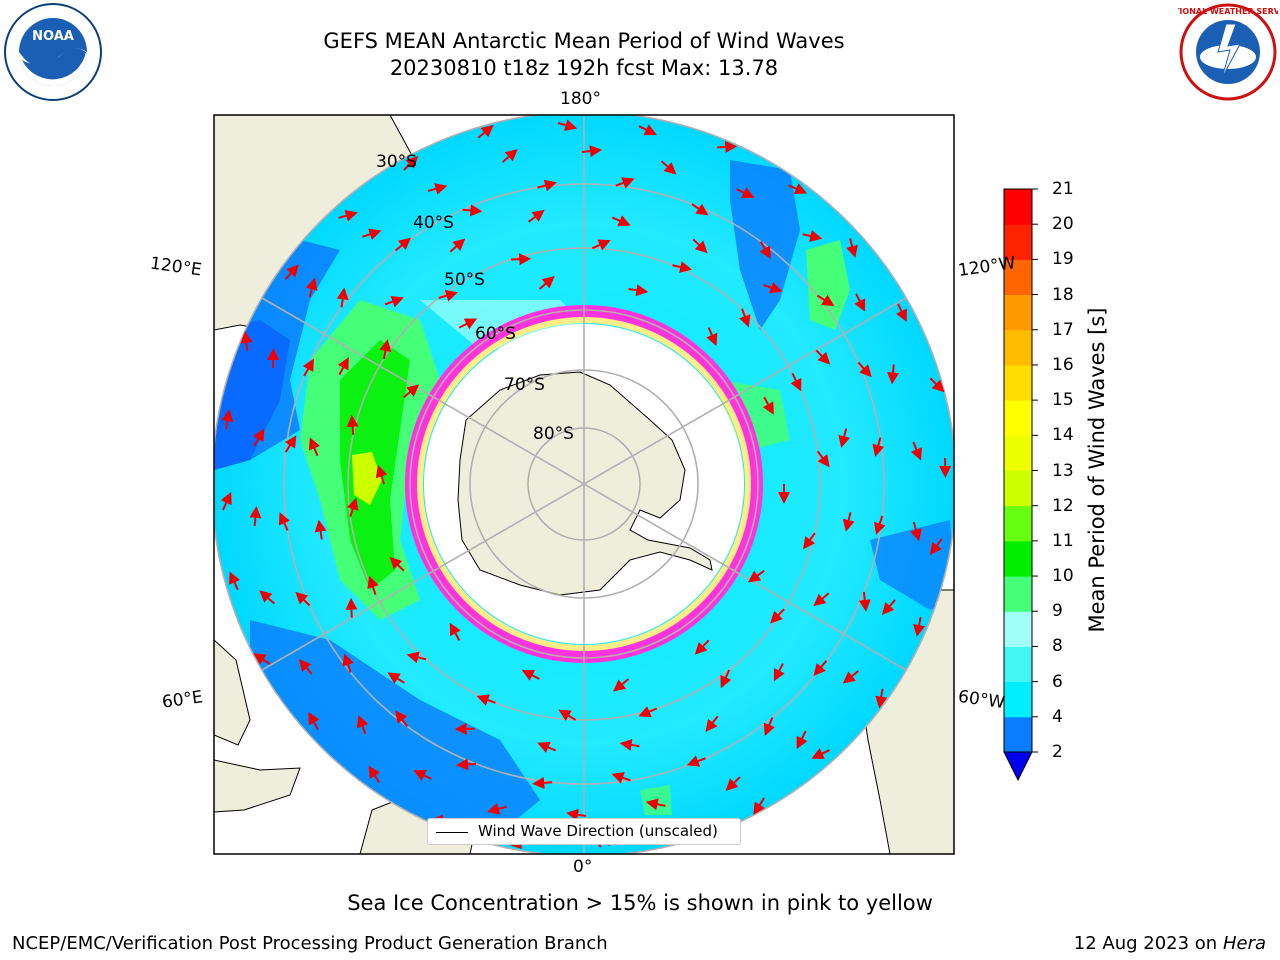 The width and height of the screenshot is (1280, 960). Describe the element at coordinates (1063, 505) in the screenshot. I see `colorbar-tick-label: 12` at that location.